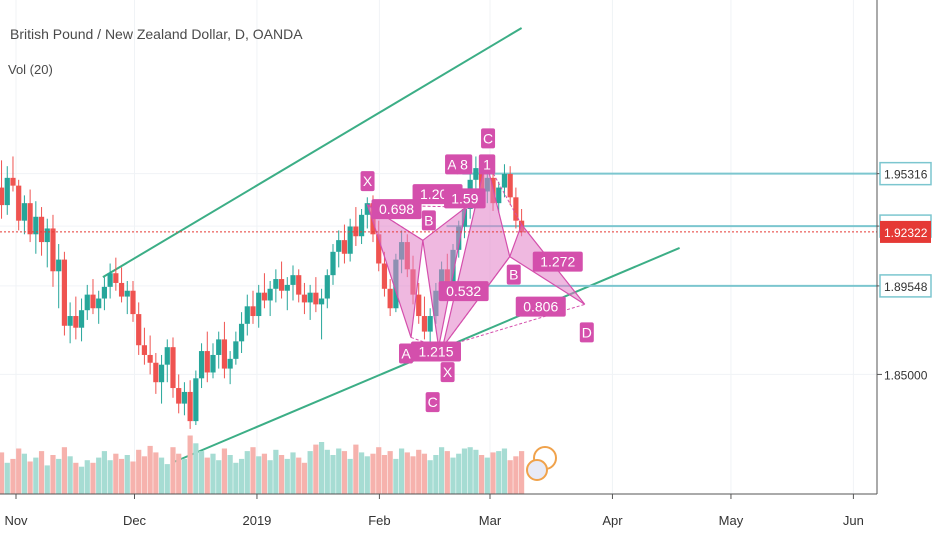  What do you see at coordinates (135, 520) in the screenshot?
I see `x-tick-label: Dec` at bounding box center [135, 520].